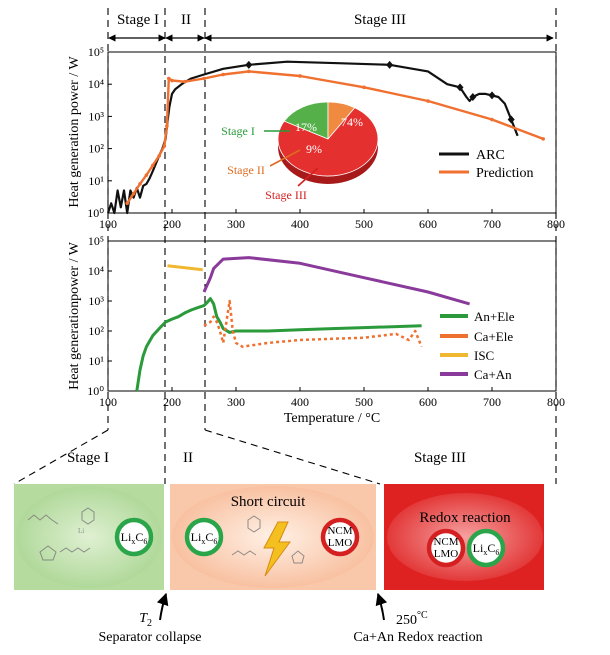 Image resolution: width=610 pixels, height=655 pixels. Describe the element at coordinates (352, 122) in the screenshot. I see `pie-value-label: 74%` at that location.